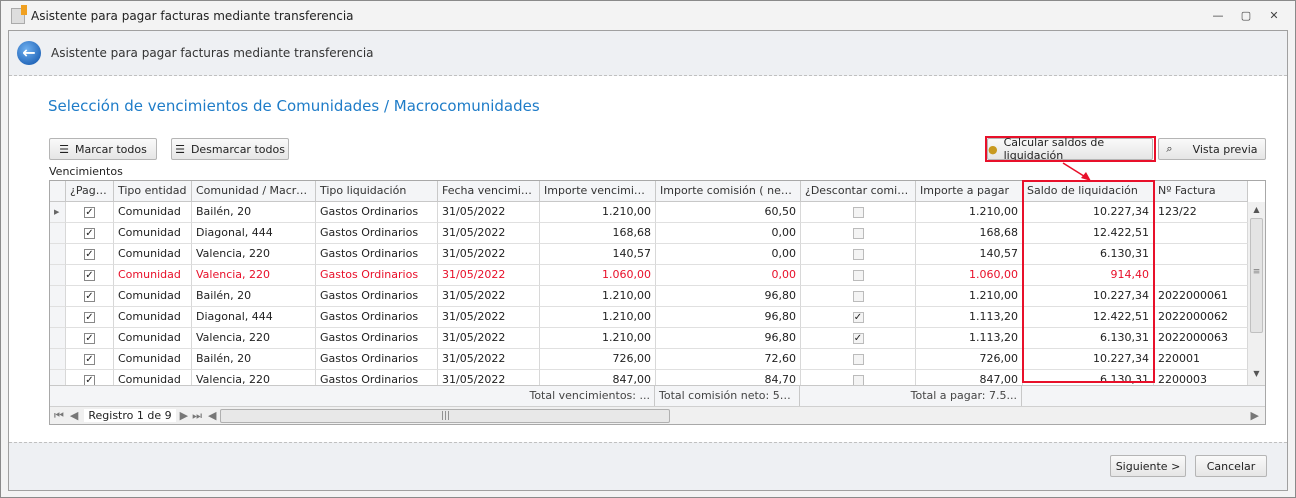 The image size is (1296, 498). I want to click on amount-to-pay-cell: 847,00, so click(969, 377).